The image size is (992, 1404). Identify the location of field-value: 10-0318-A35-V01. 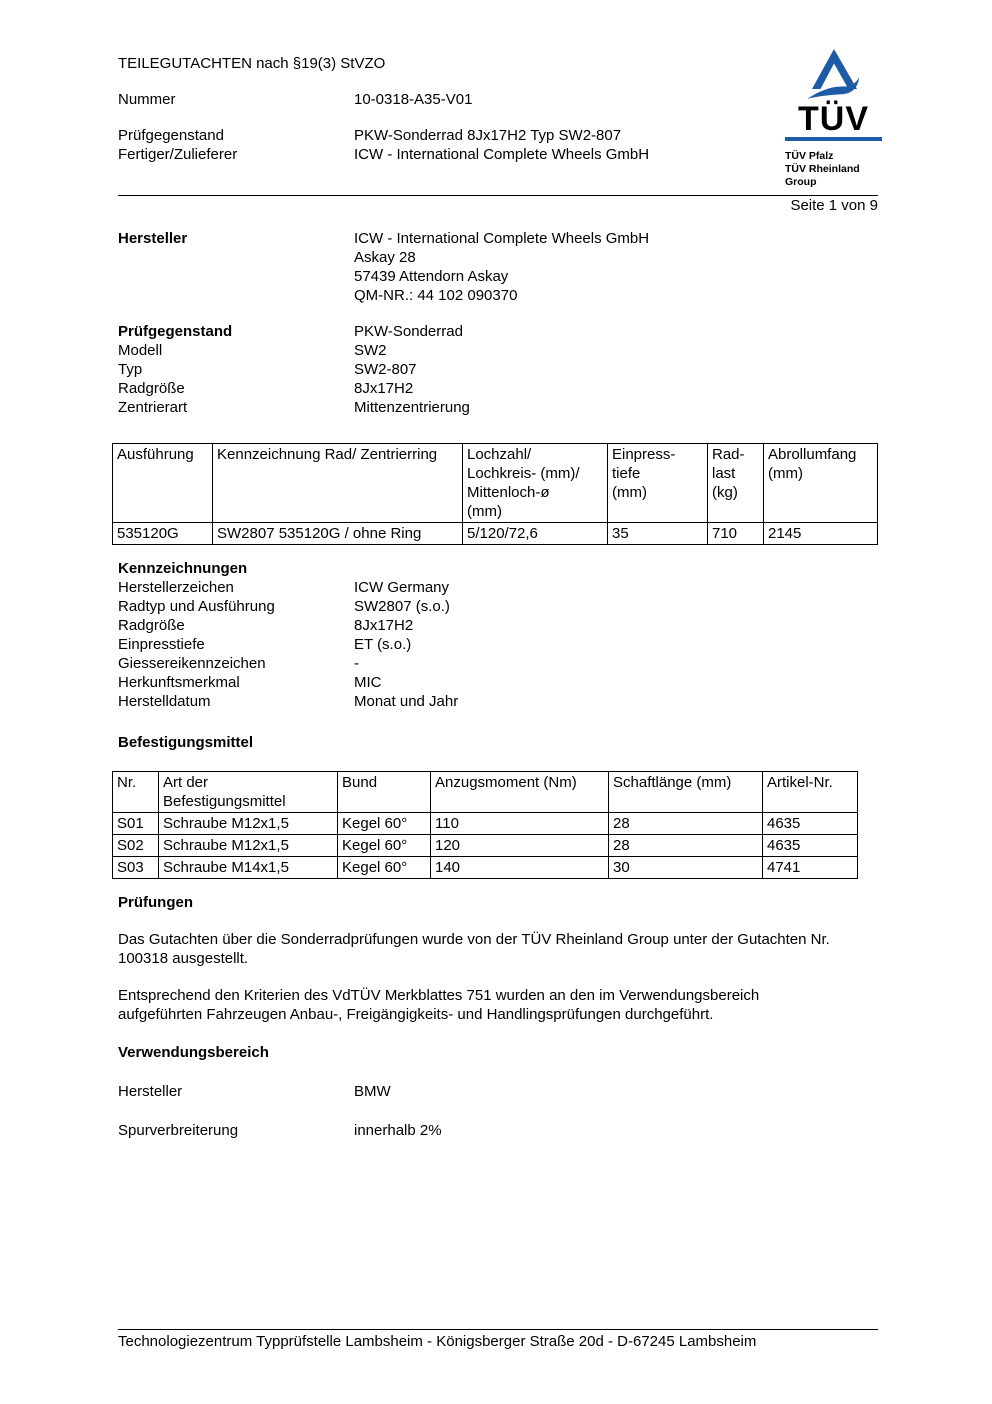
(413, 99).